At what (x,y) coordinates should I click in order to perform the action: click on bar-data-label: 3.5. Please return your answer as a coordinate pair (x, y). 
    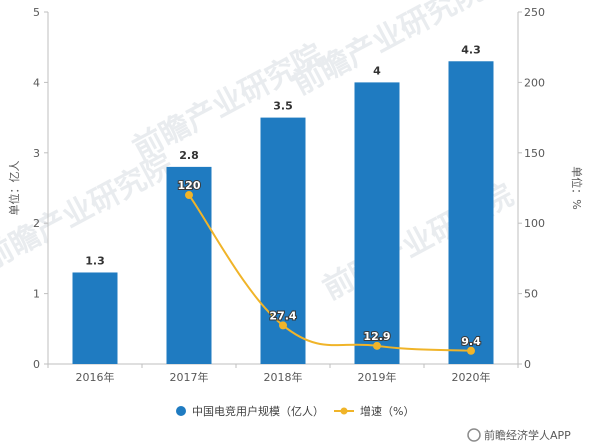
    Looking at the image, I should click on (283, 106).